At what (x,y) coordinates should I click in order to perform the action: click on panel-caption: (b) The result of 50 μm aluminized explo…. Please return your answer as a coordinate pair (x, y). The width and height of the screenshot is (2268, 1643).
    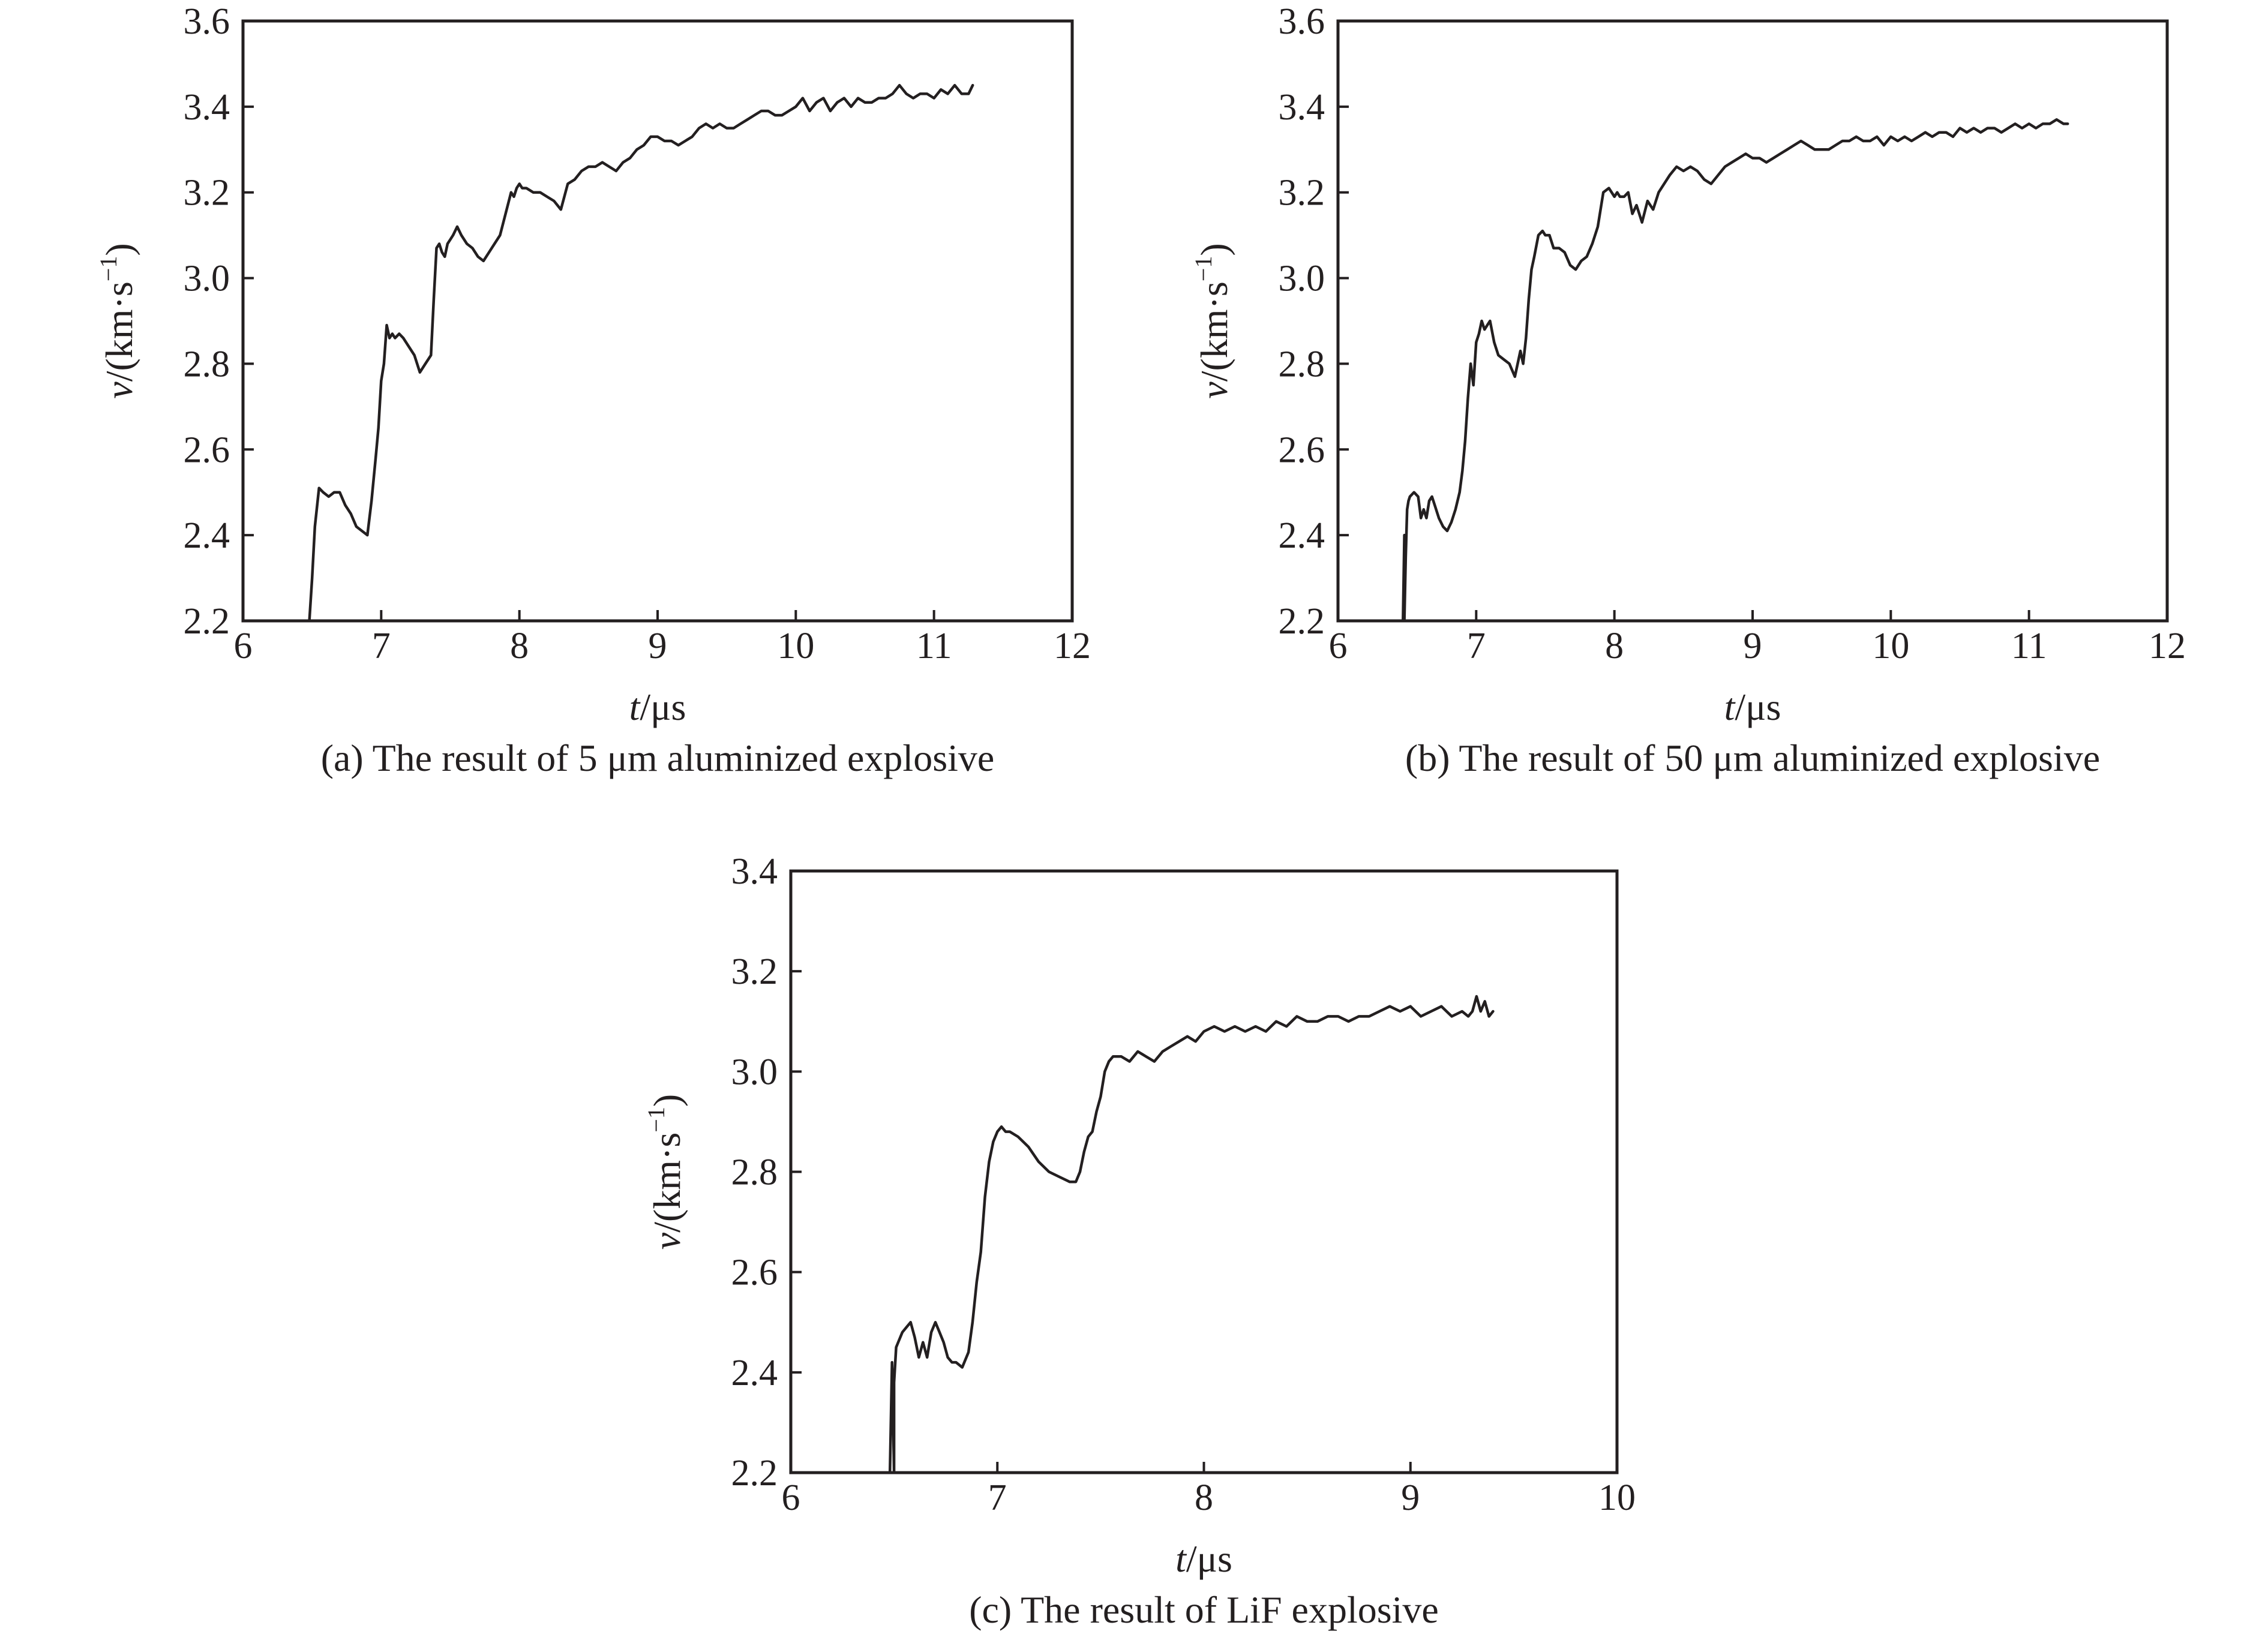
    Looking at the image, I should click on (1752, 758).